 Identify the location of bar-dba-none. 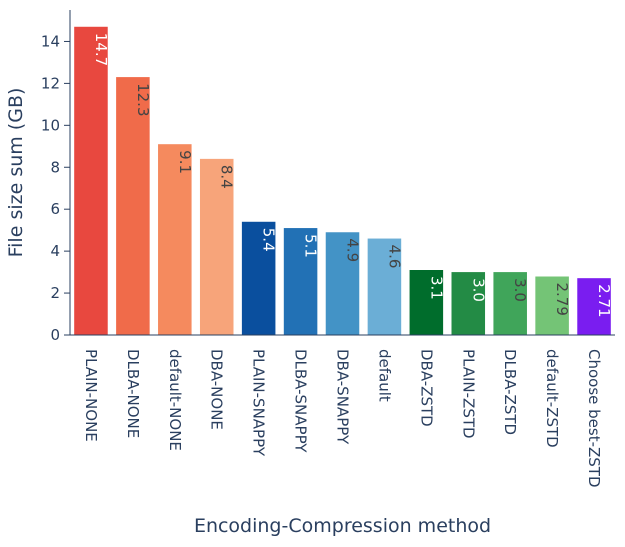
(216, 246).